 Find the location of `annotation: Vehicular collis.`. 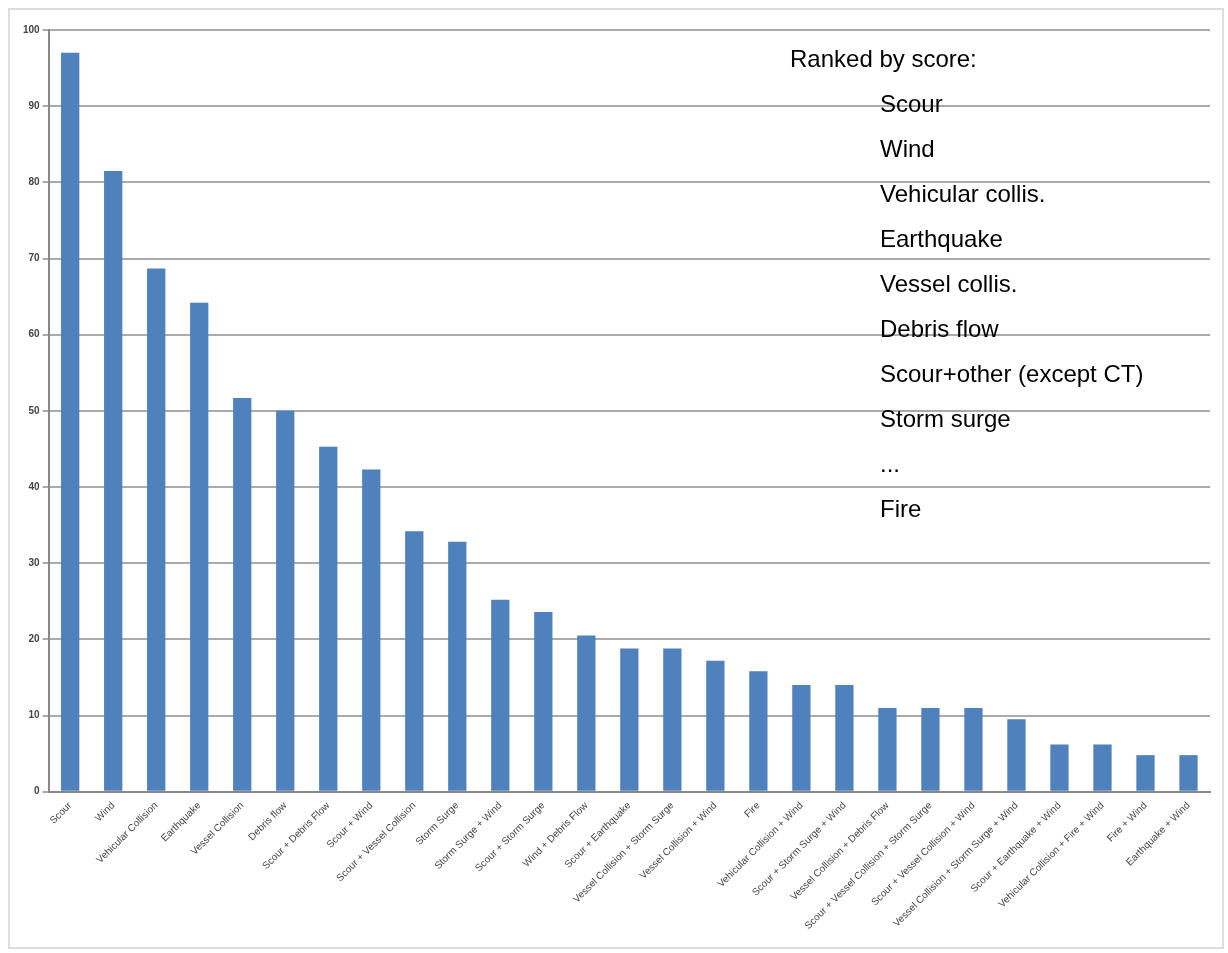

annotation: Vehicular collis. is located at coordinates (963, 193).